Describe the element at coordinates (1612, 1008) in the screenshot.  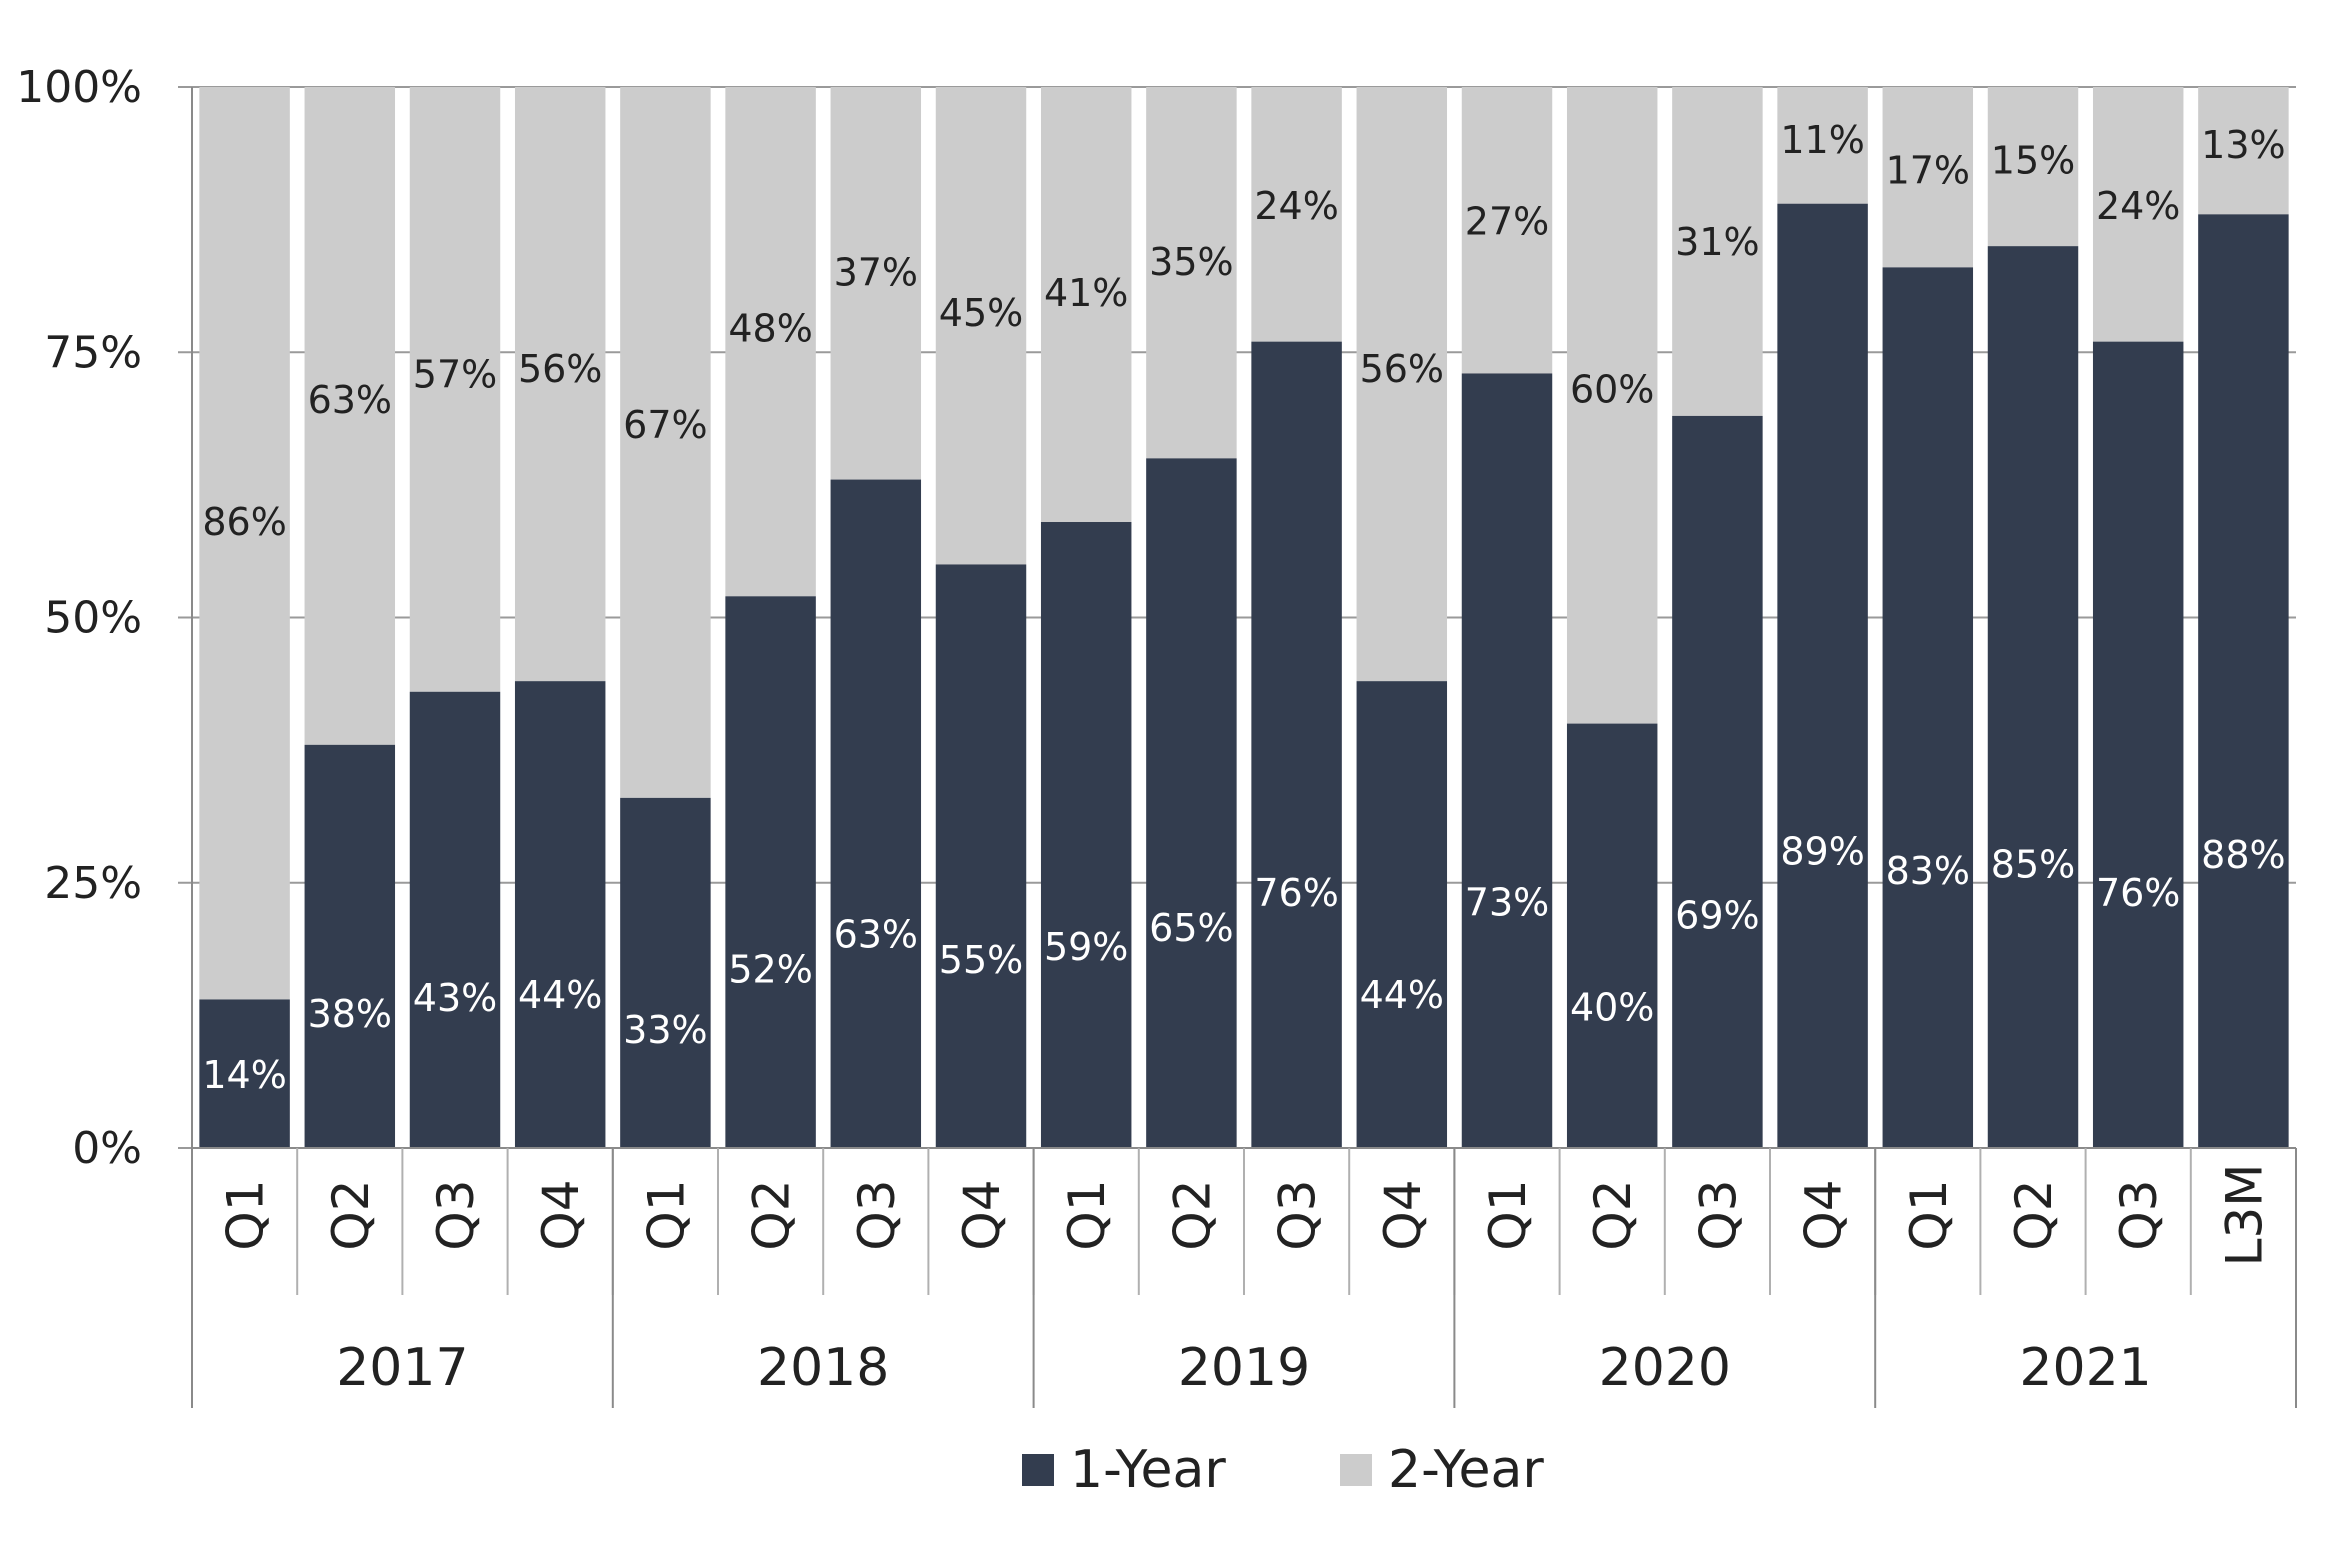
I see `data-label-1-year: 40%` at that location.